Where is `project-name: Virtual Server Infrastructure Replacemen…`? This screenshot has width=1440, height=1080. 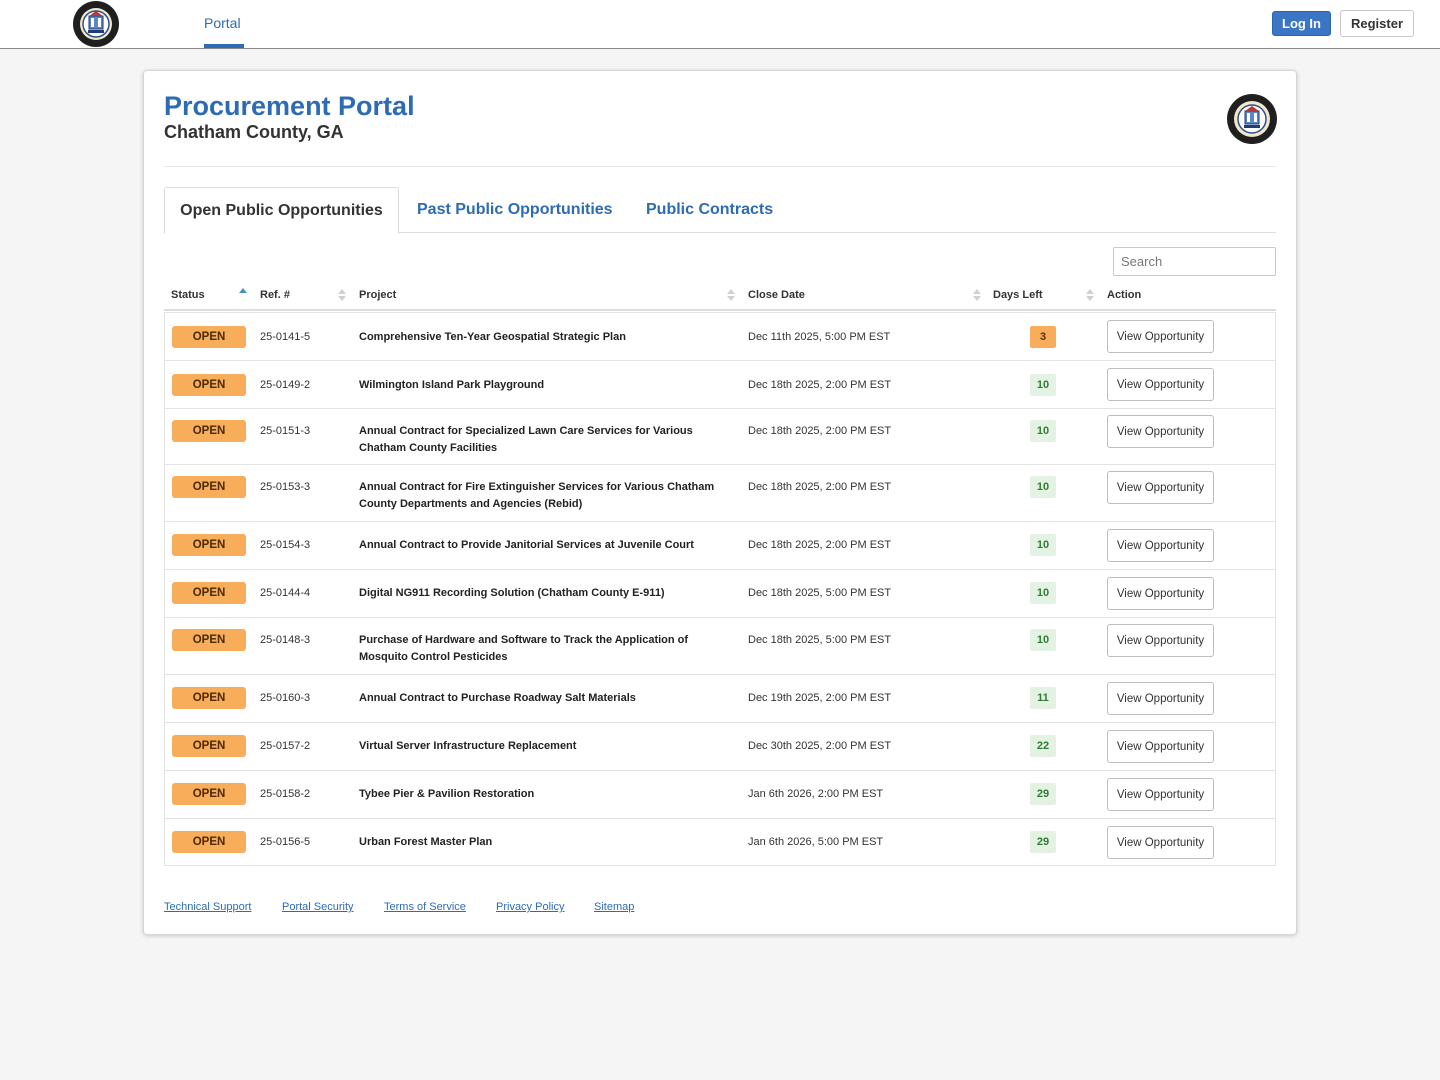 project-name: Virtual Server Infrastructure Replacemen… is located at coordinates (468, 746).